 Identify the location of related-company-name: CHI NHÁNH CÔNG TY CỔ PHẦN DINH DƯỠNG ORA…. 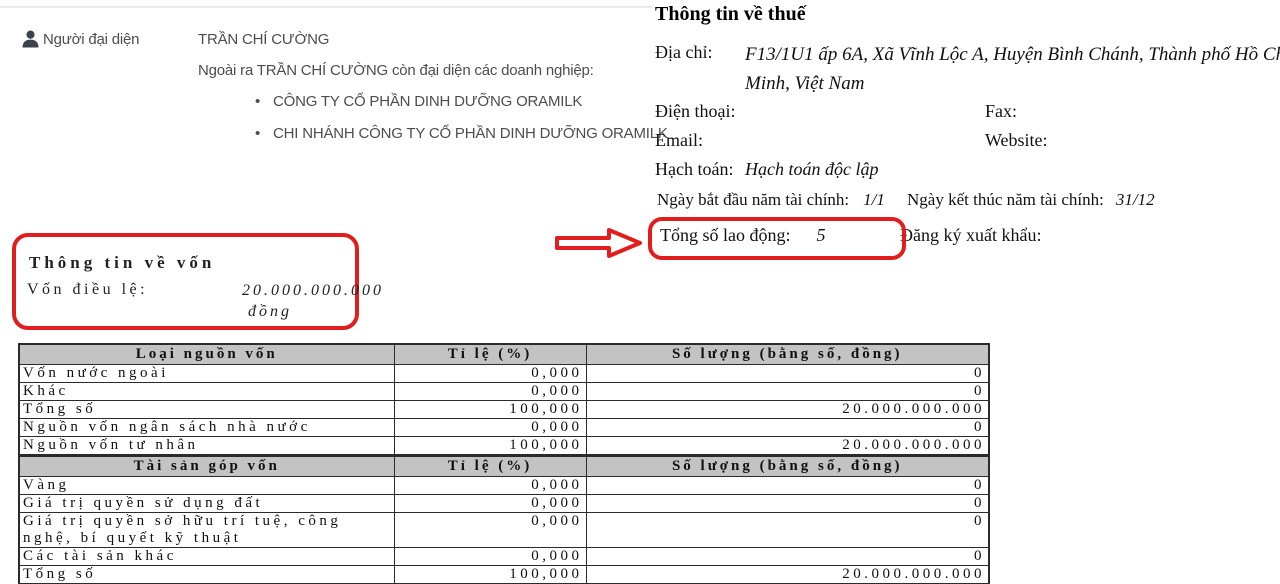
(470, 133).